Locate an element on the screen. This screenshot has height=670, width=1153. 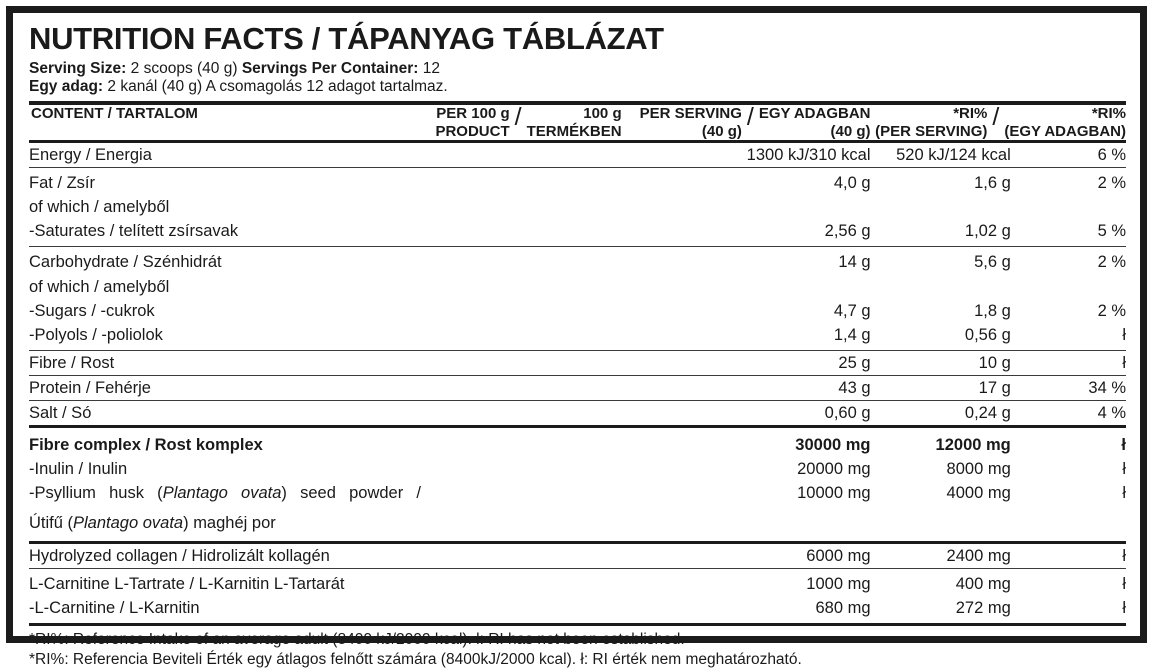
table-row: Salt / Só 0,60 g 0,24 g 4 % is located at coordinates (577, 414).